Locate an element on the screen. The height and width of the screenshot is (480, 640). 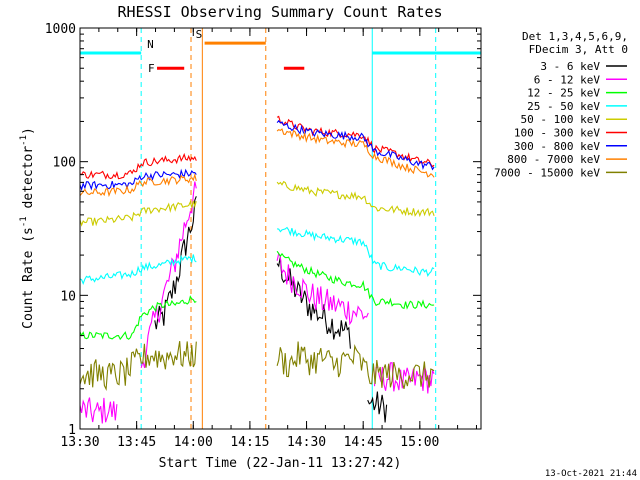
x-tick-label-6: 15:00 is located at coordinates (419, 442).